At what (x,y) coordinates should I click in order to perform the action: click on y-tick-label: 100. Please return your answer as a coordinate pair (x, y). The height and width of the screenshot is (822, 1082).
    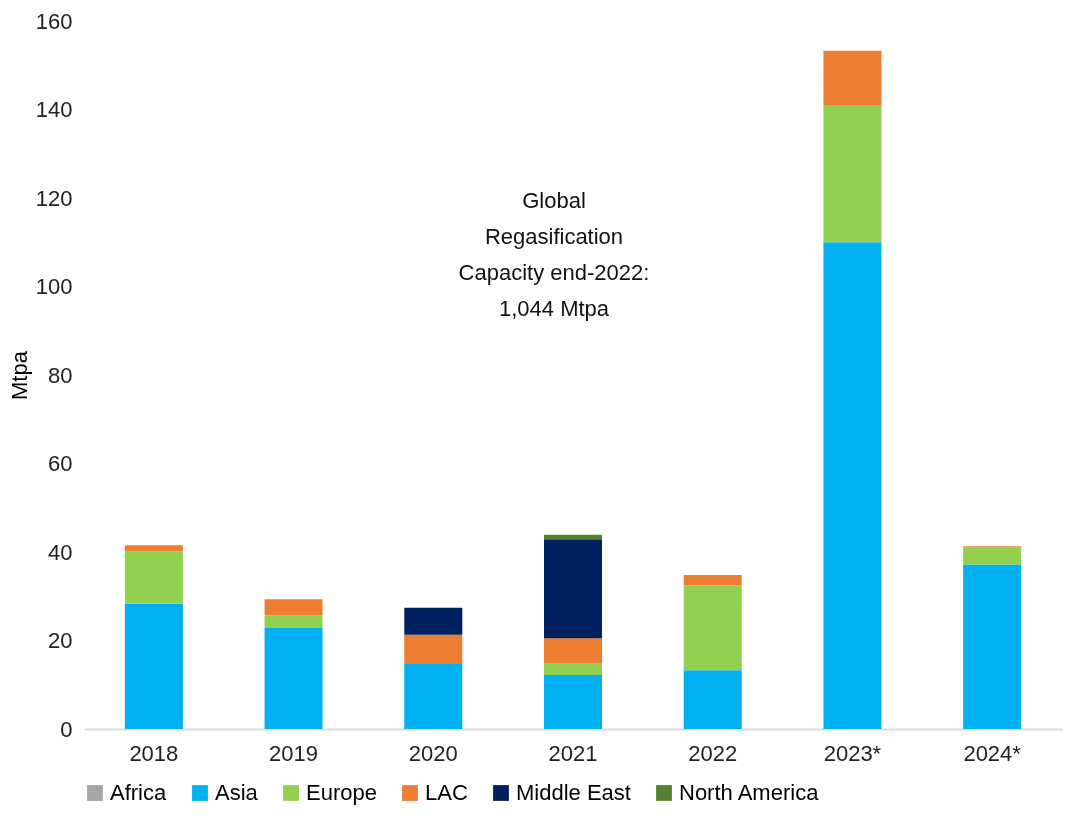
    Looking at the image, I should click on (54, 286).